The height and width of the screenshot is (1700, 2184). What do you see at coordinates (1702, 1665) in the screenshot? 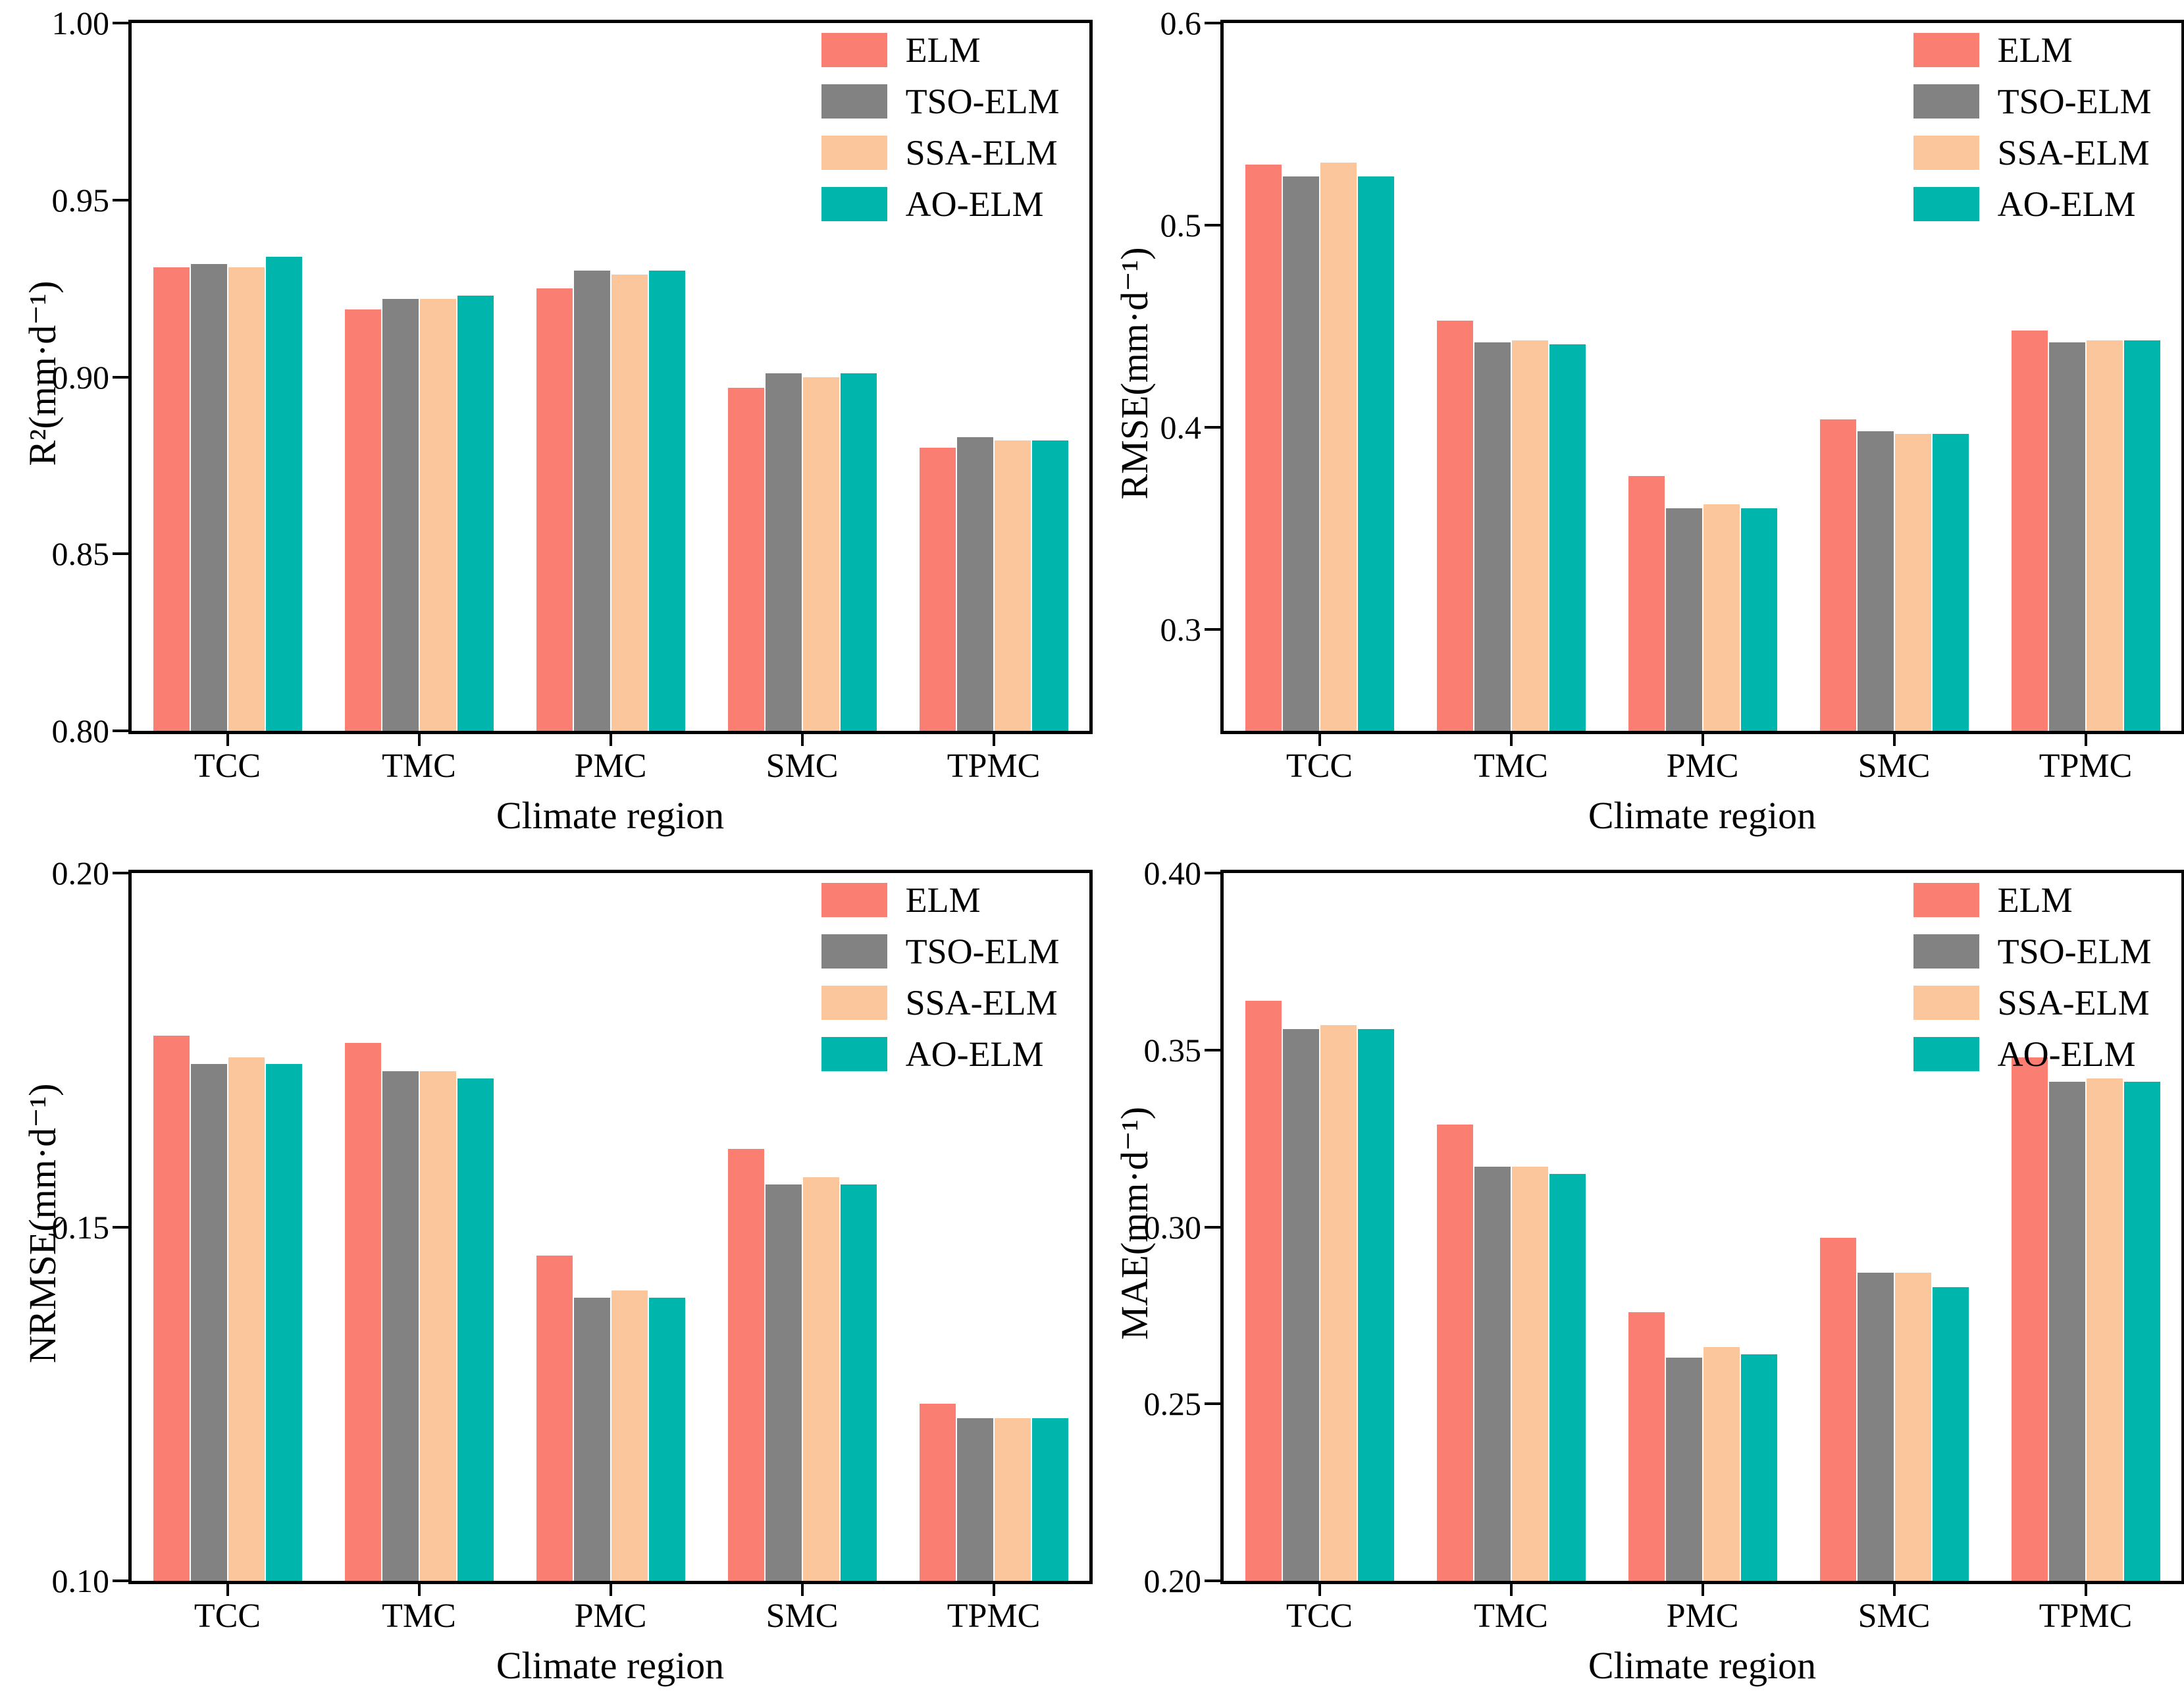
I see `x-axis-title: Climate region` at bounding box center [1702, 1665].